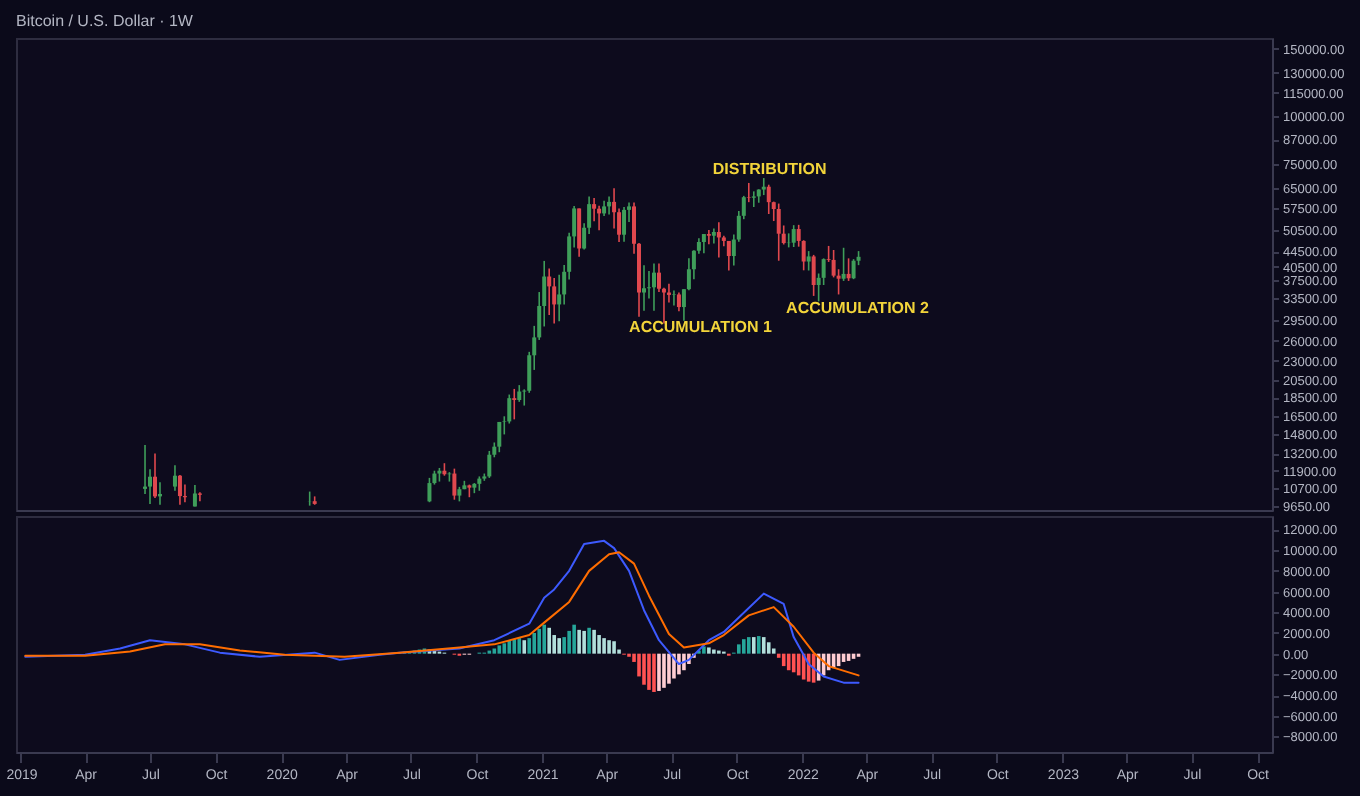  I want to click on annotation: DISTRIBUTION, so click(769, 169).